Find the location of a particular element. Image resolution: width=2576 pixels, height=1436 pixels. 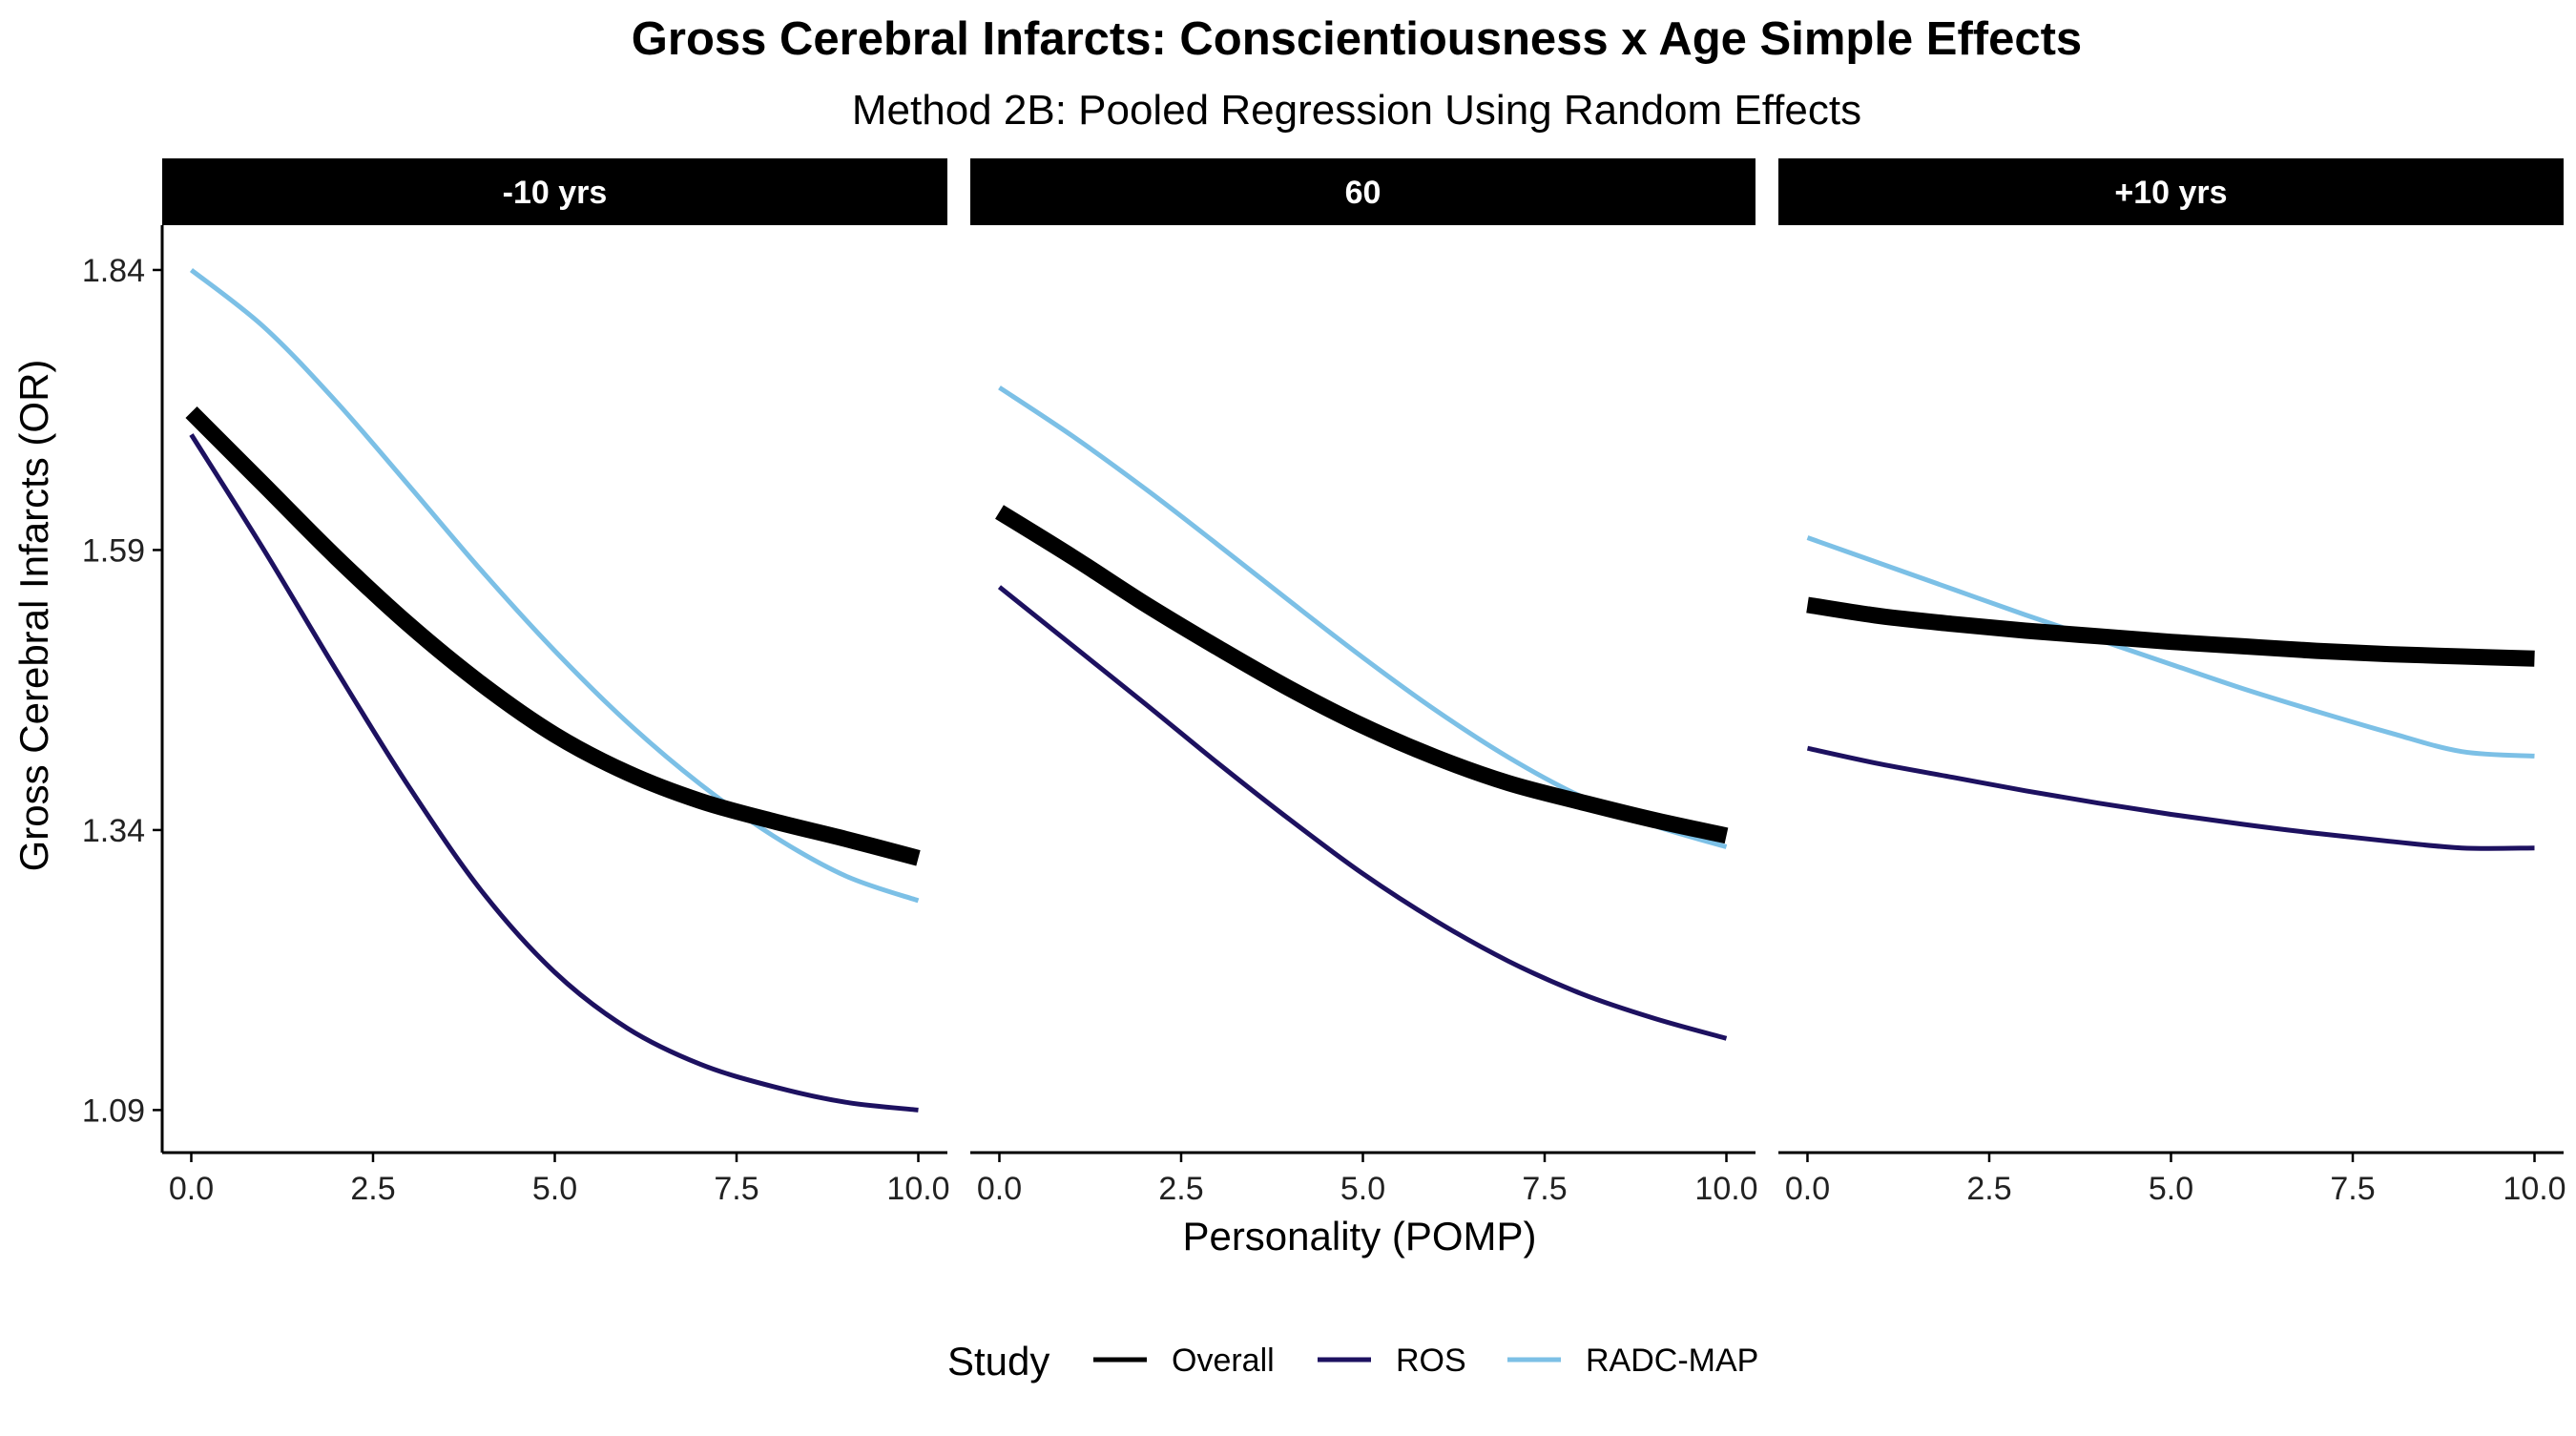

legend-item-ros: ROS is located at coordinates (1392, 1360).